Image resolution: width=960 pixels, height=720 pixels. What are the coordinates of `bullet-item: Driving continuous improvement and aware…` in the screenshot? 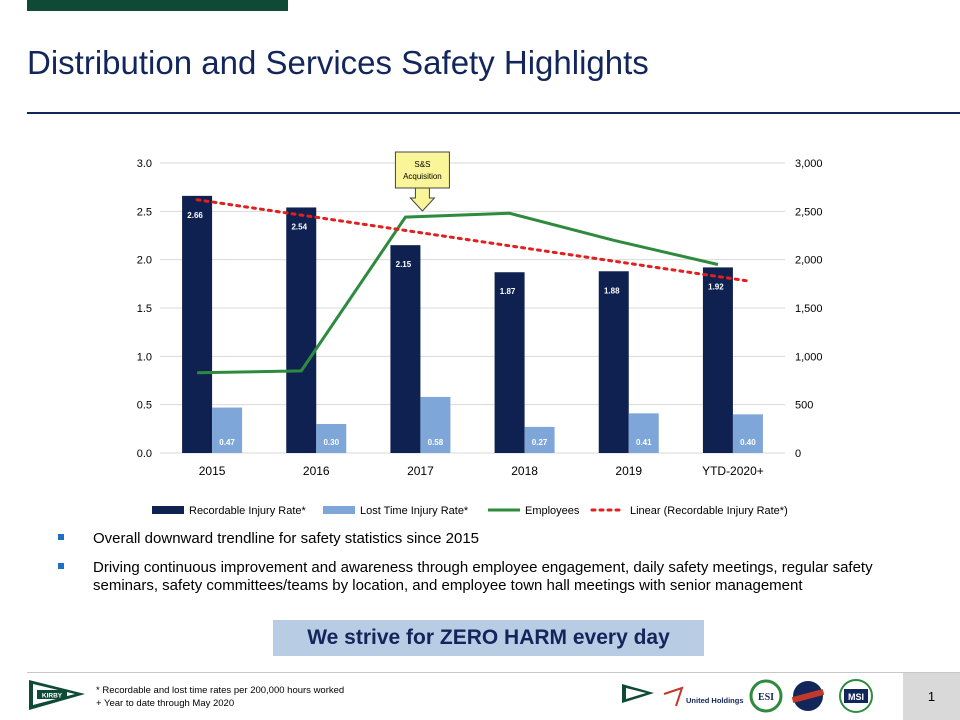 It's located at (498, 577).